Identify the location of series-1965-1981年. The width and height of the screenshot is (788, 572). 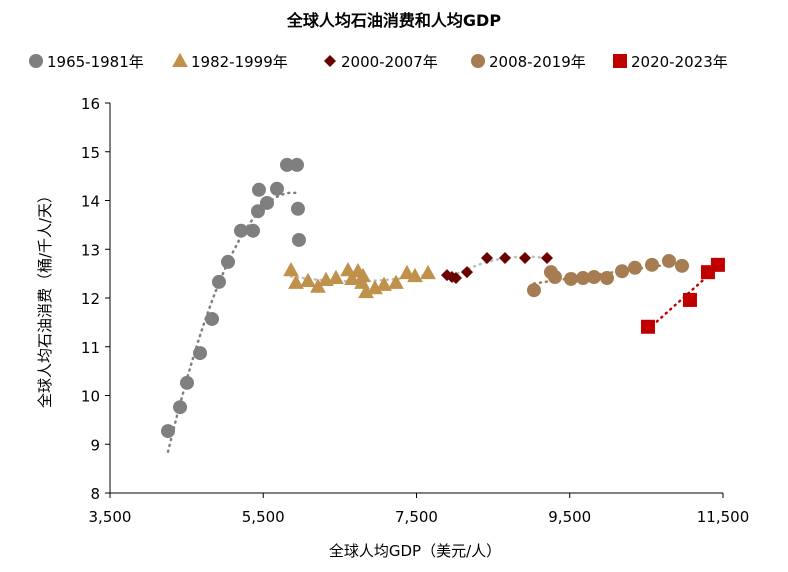
(233, 298).